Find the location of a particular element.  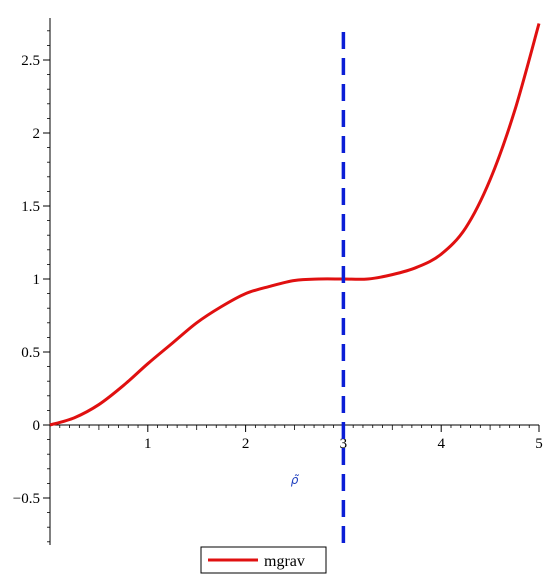

x-tick-label: 1 is located at coordinates (148, 444).